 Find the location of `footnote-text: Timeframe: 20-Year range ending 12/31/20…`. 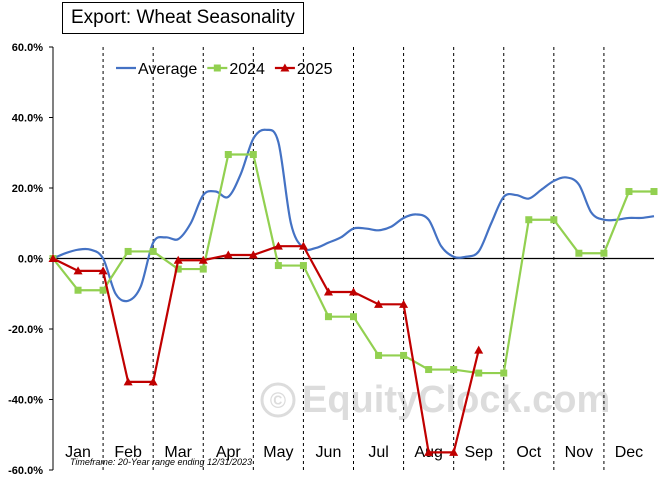

footnote-text: Timeframe: 20-Year range ending 12/31/20… is located at coordinates (161, 462).